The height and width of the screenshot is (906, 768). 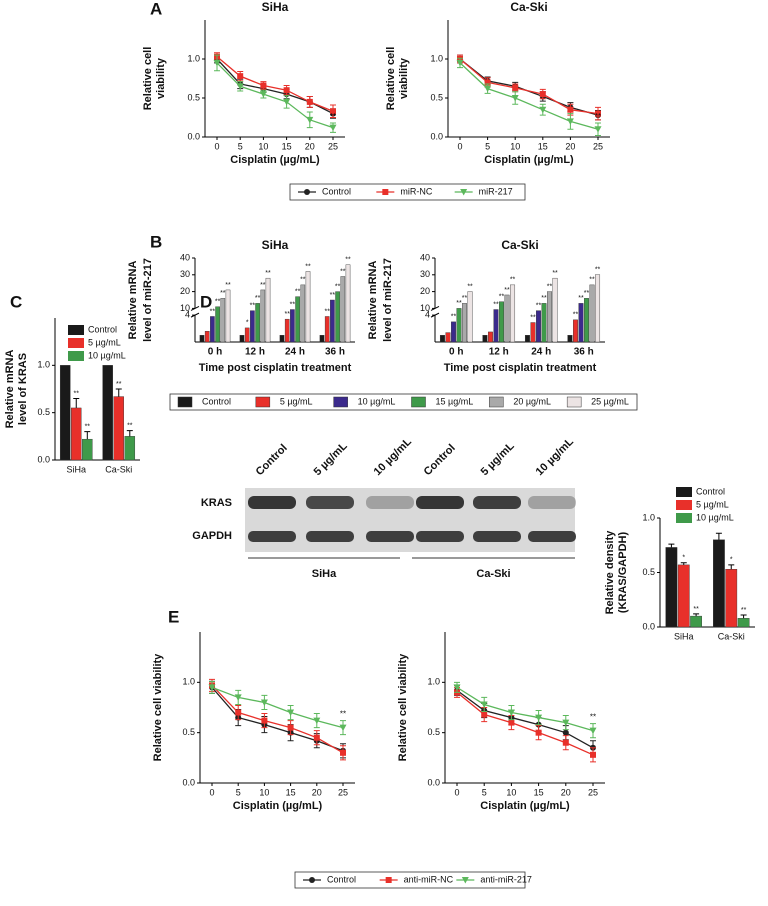 What do you see at coordinates (107, 355) in the screenshot?
I see `legend-label: 10 µg/mL` at bounding box center [107, 355].